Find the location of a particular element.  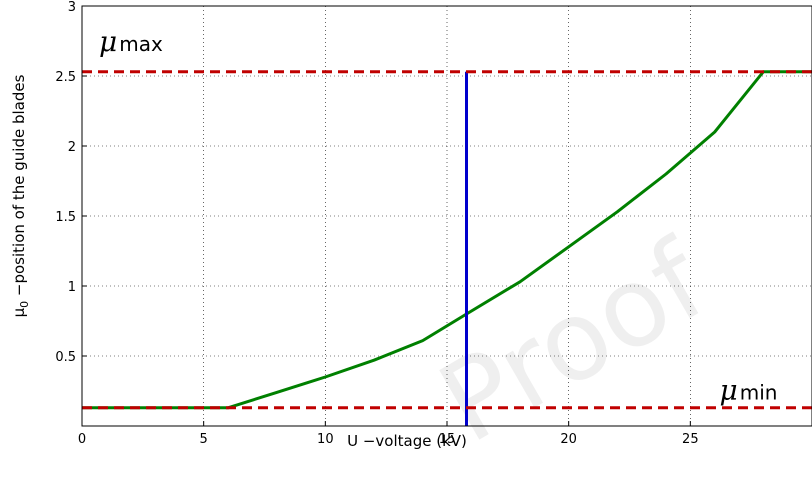

y-tick-label: 2.5 is located at coordinates (65, 77).